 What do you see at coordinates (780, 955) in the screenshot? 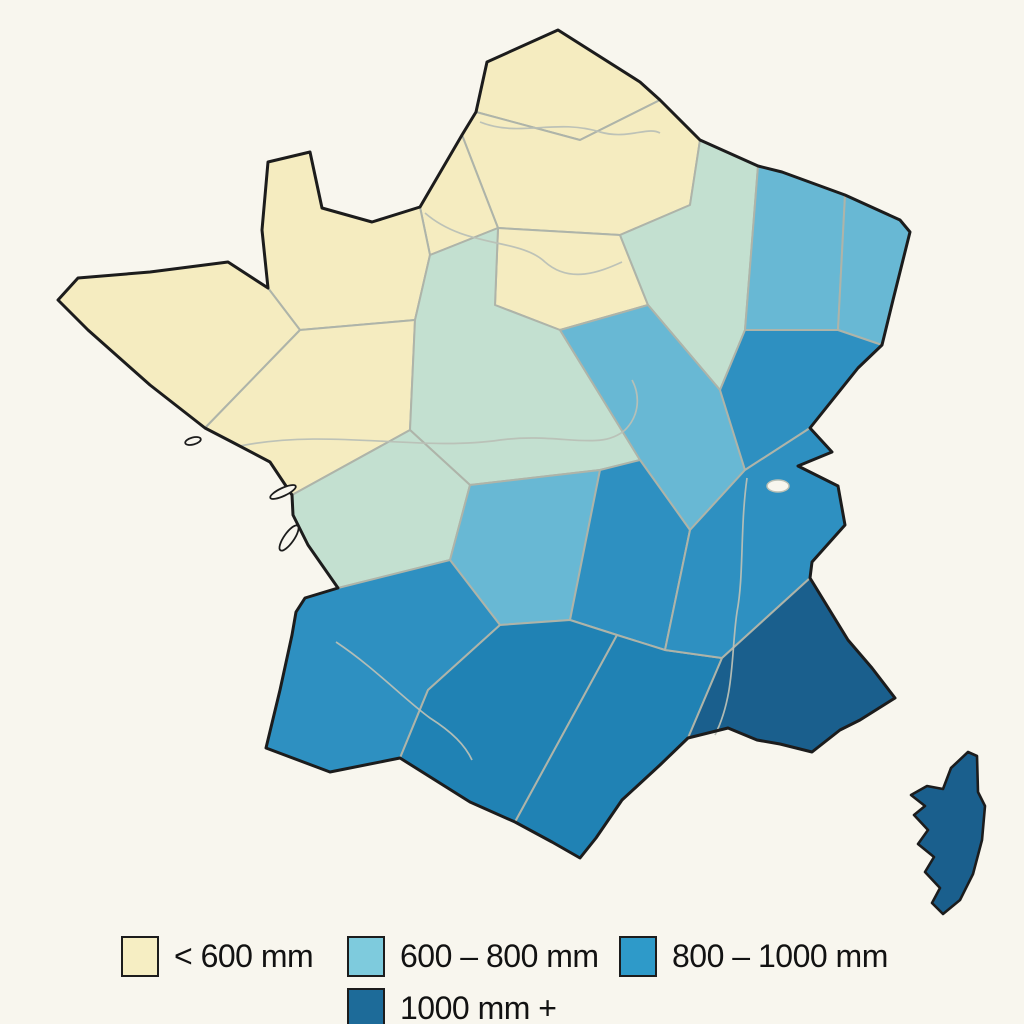
I see `legend-label-800-1000: 800 – 1000 mm` at bounding box center [780, 955].